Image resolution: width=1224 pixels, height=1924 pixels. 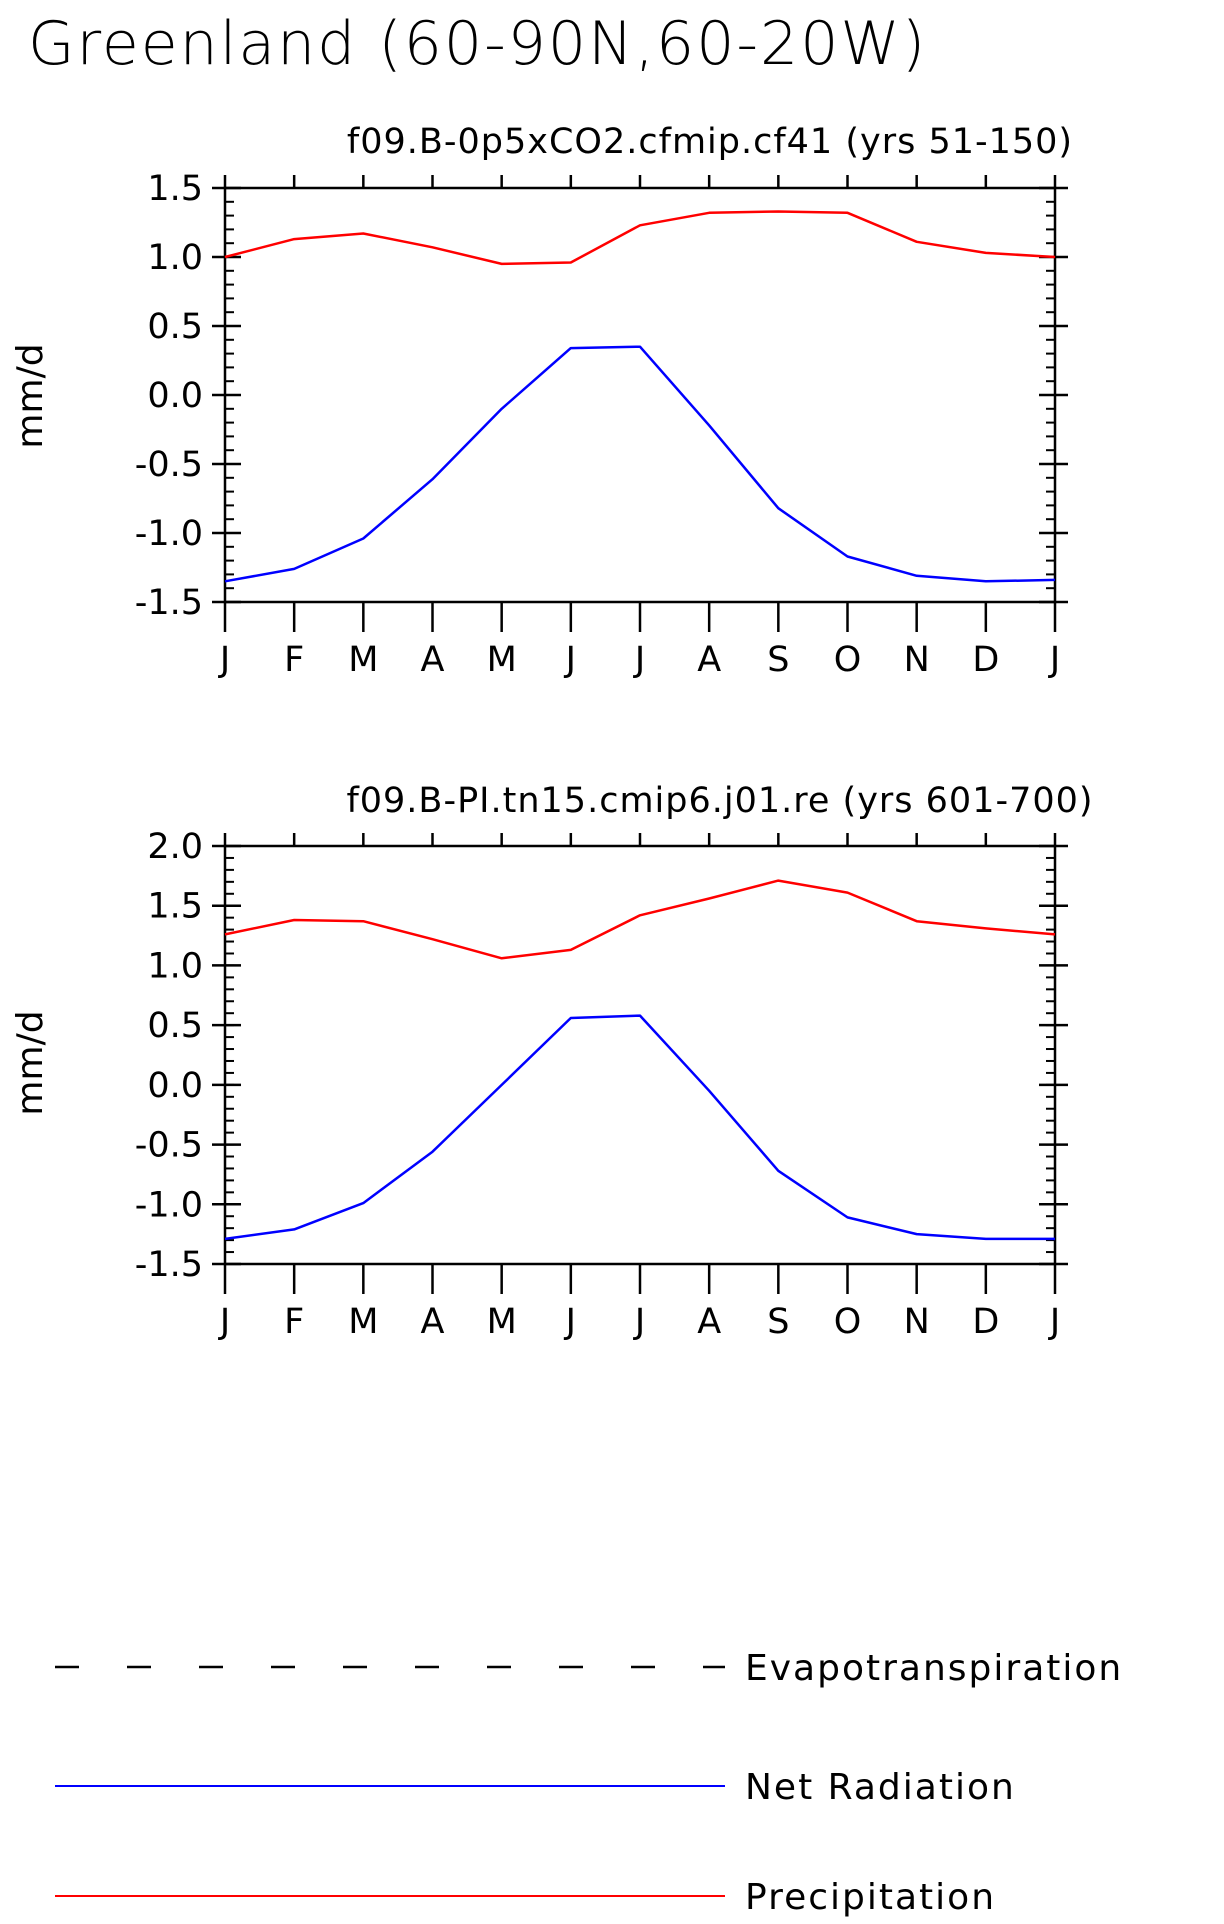 I want to click on series-line-net-radiation-top, so click(x=640, y=464).